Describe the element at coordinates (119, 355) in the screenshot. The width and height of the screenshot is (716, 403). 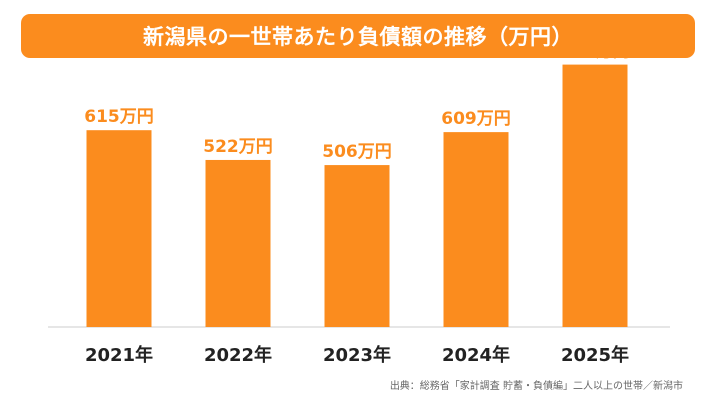
I see `x-tick-label-2021年: 2021年` at that location.